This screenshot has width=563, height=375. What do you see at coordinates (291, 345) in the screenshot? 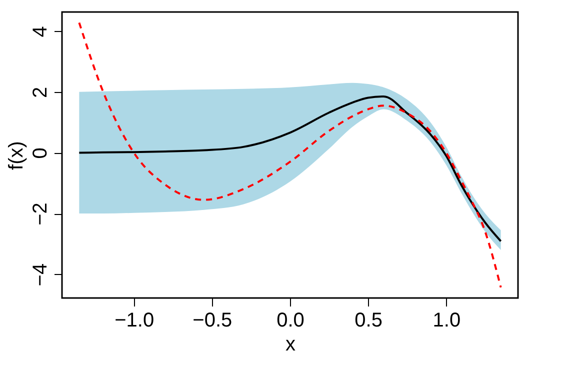
I see `x-axis-title: x` at bounding box center [291, 345].